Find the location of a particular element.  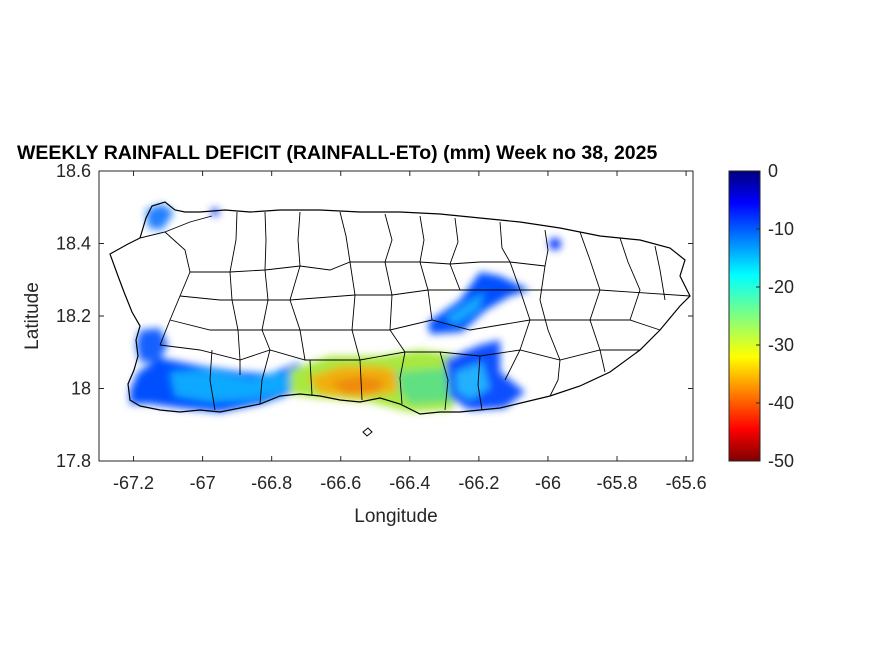

x-tick-label: -65.6 is located at coordinates (686, 483).